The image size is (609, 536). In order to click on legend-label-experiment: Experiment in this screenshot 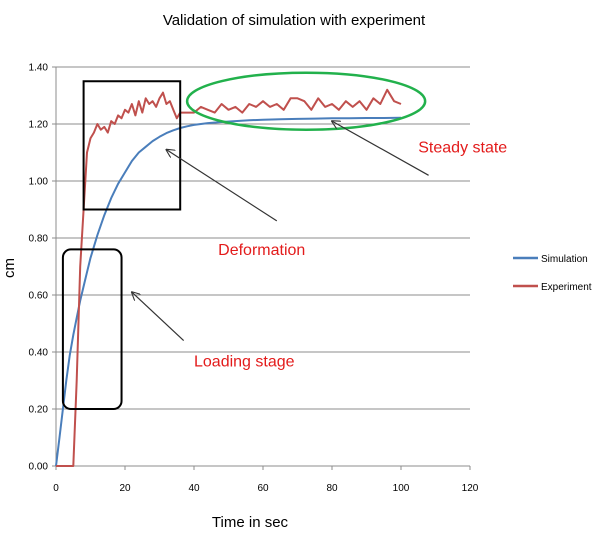, I will do `click(566, 287)`.